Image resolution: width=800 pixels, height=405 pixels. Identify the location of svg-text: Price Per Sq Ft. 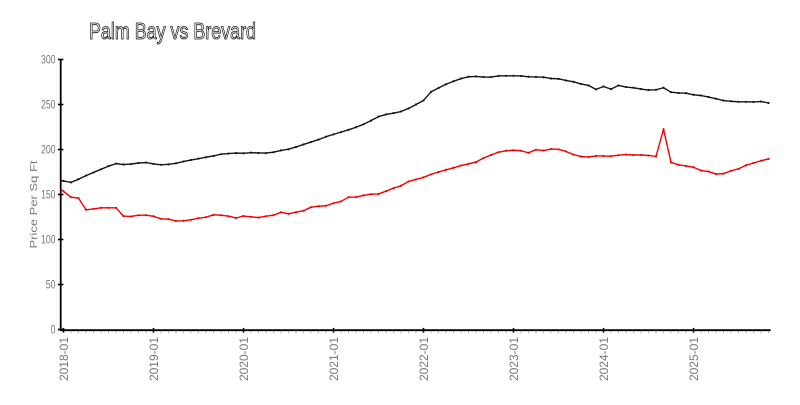
(34, 204).